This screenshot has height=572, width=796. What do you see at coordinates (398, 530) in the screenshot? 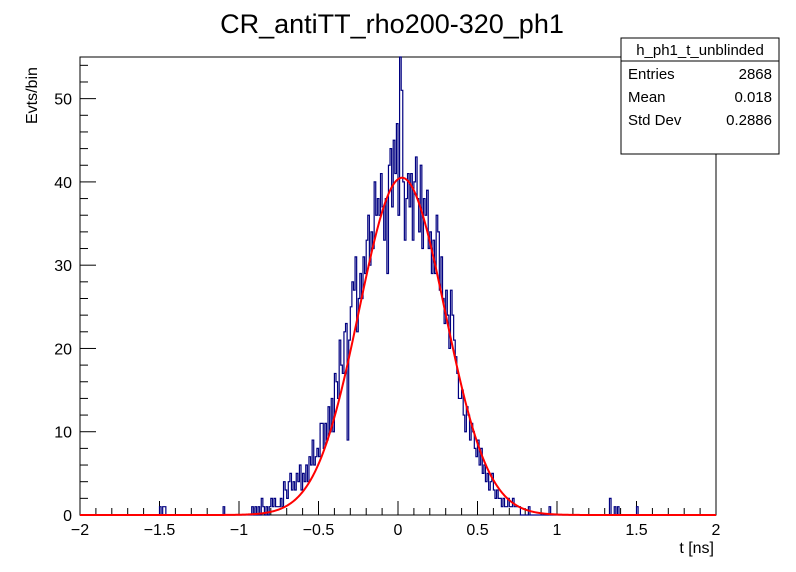
I see `x-tick-label: 0` at bounding box center [398, 530].